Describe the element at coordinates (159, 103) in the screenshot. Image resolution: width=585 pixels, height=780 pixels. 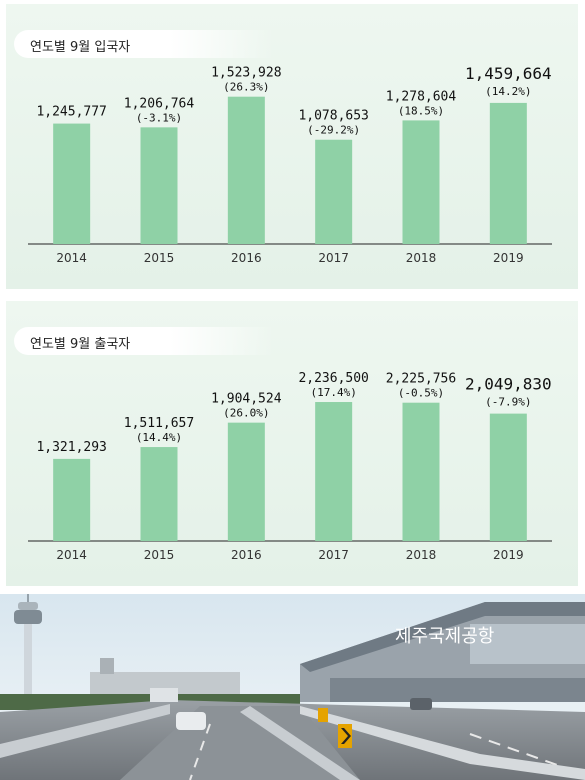
I see `value-label: 1,206,764` at that location.